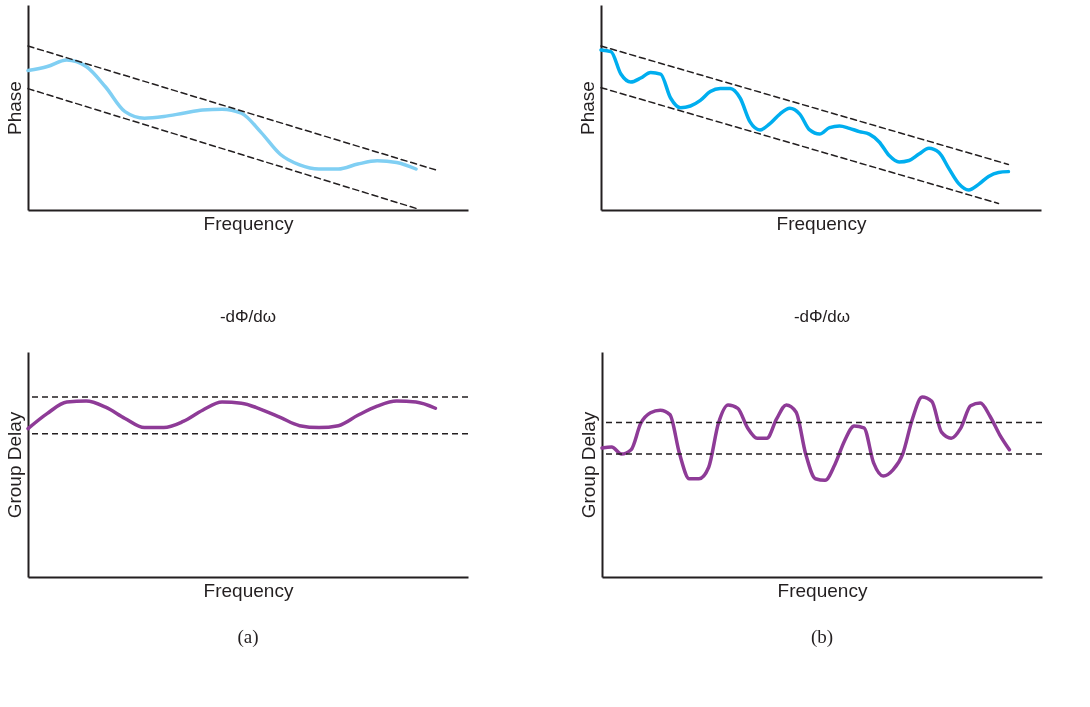 The image size is (1090, 707). I want to click on text: (a), so click(248, 637).